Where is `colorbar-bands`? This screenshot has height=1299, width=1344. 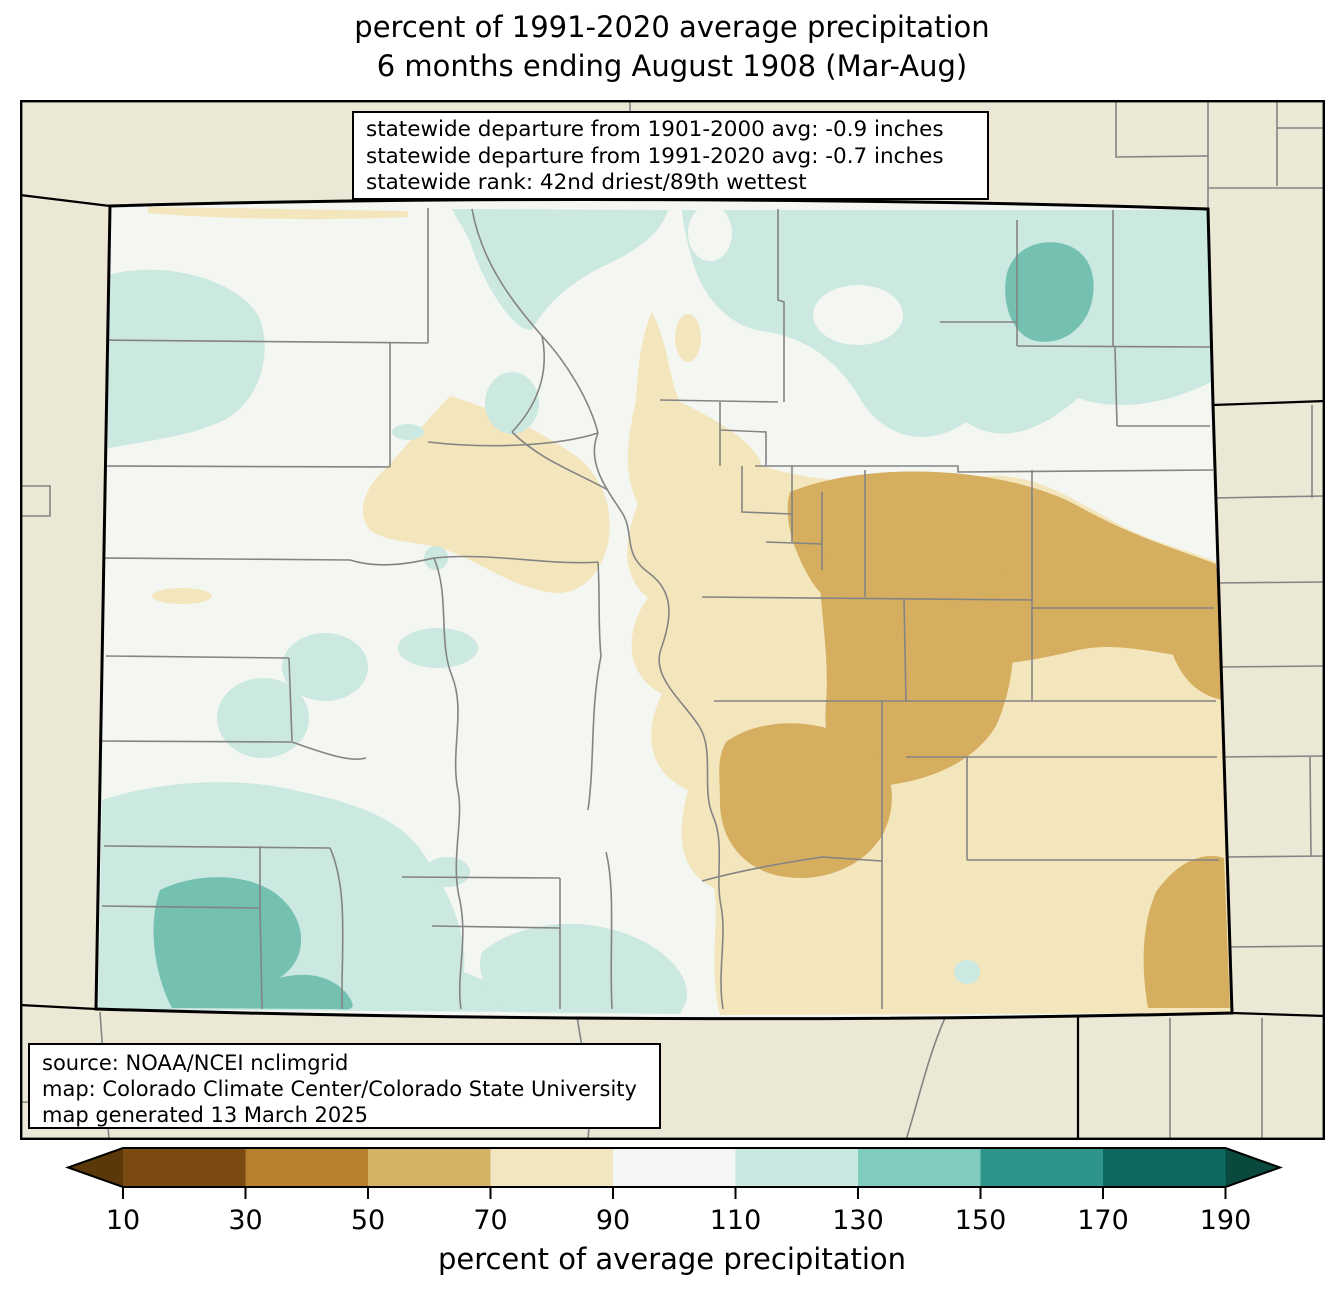 colorbar-bands is located at coordinates (674, 1167).